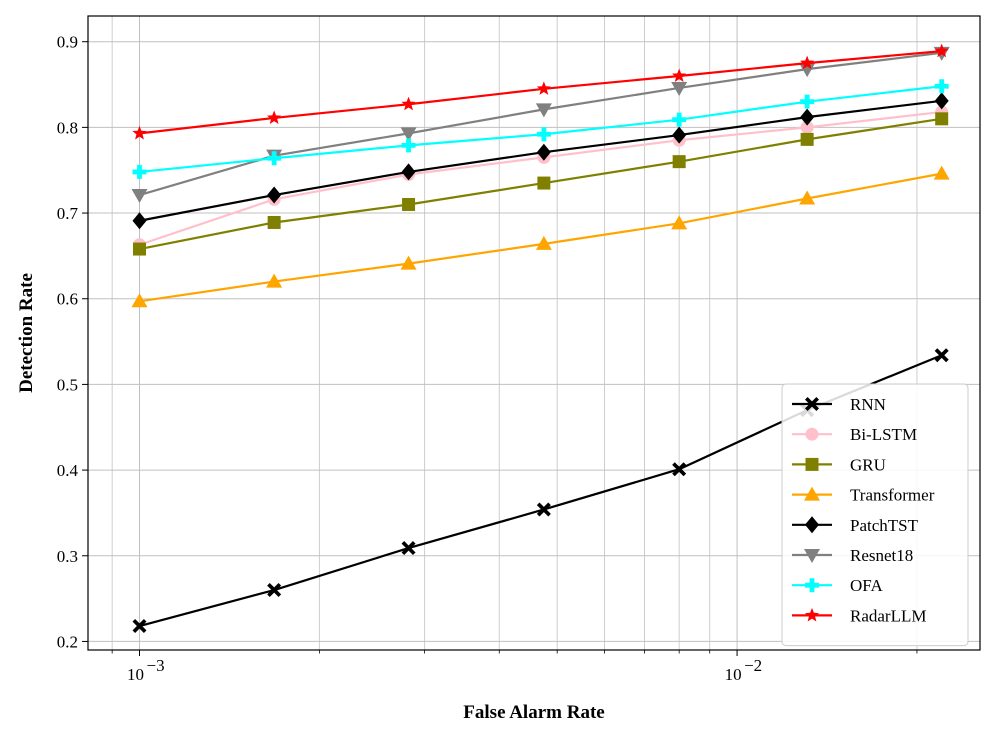  I want to click on data-point-bi-lstm, so click(807, 127).